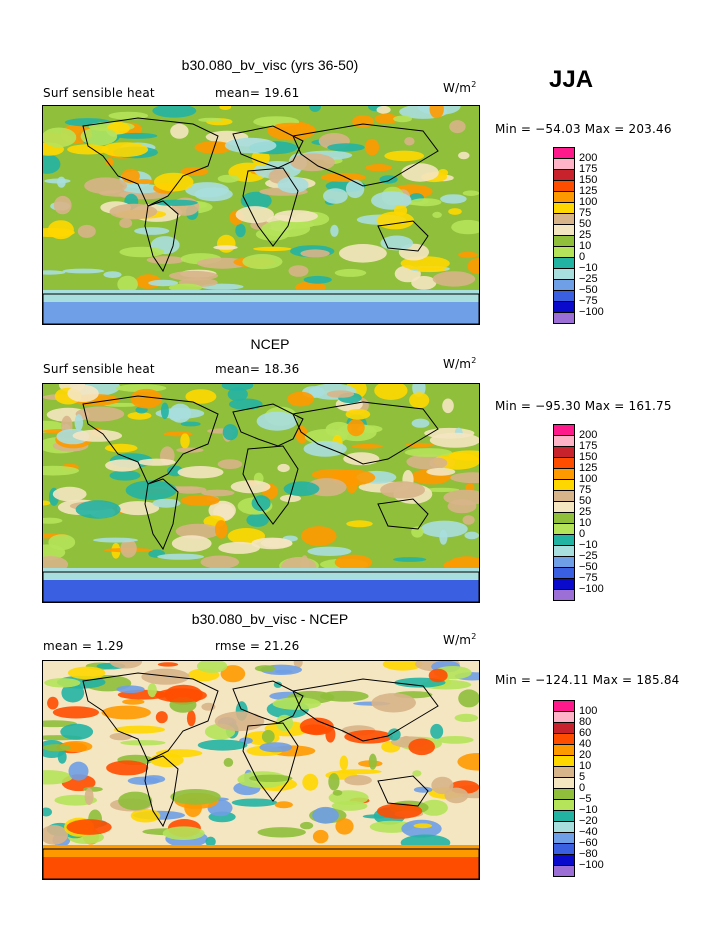 This screenshot has height=935, width=723. Describe the element at coordinates (585, 235) in the screenshot. I see `legend-level-label: 25` at that location.